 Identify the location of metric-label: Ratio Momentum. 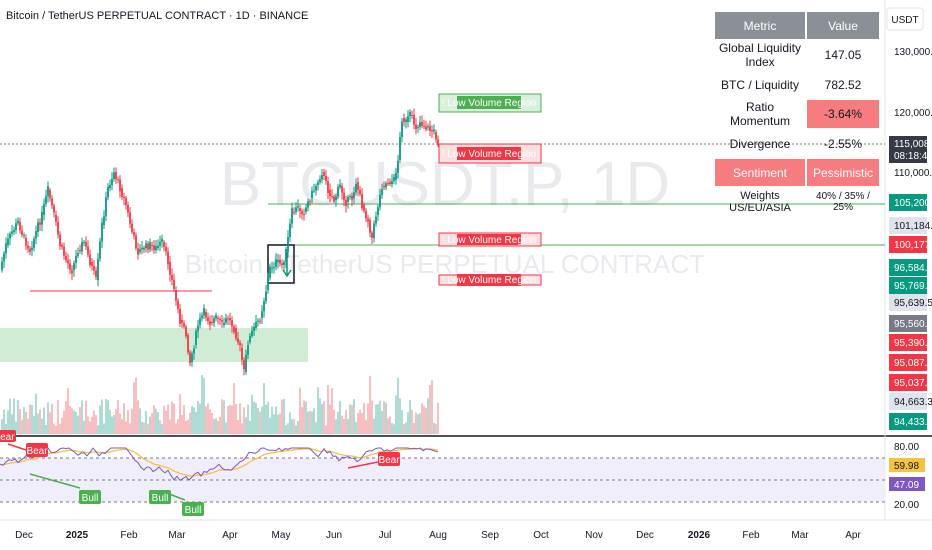
(760, 114).